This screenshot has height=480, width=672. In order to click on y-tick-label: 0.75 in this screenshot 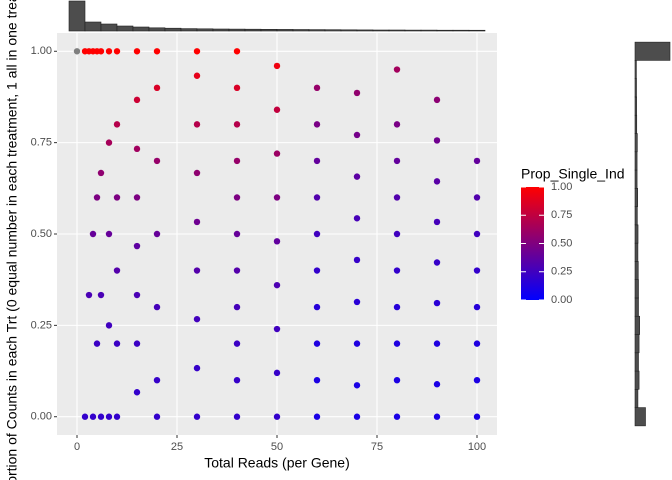, I will do `click(41, 143)`.